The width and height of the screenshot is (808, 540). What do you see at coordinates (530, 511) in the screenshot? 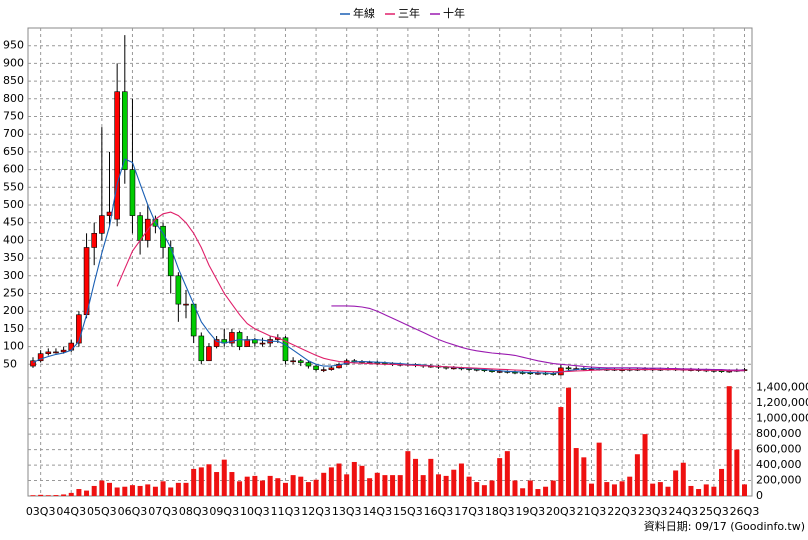
I see `x-tick-label: 19Q3` at bounding box center [530, 511].